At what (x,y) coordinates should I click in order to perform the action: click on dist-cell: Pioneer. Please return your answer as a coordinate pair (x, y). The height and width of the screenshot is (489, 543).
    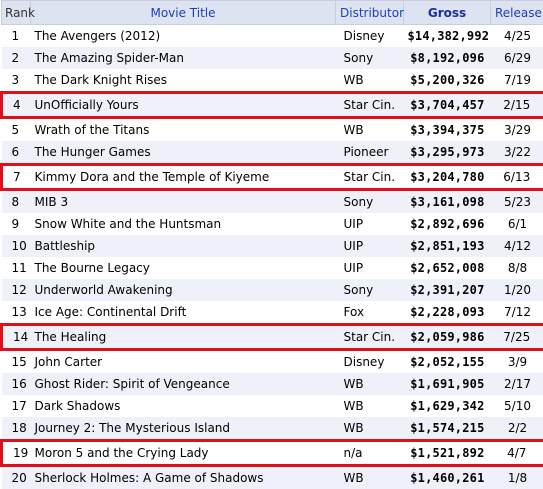
    Looking at the image, I should click on (370, 153).